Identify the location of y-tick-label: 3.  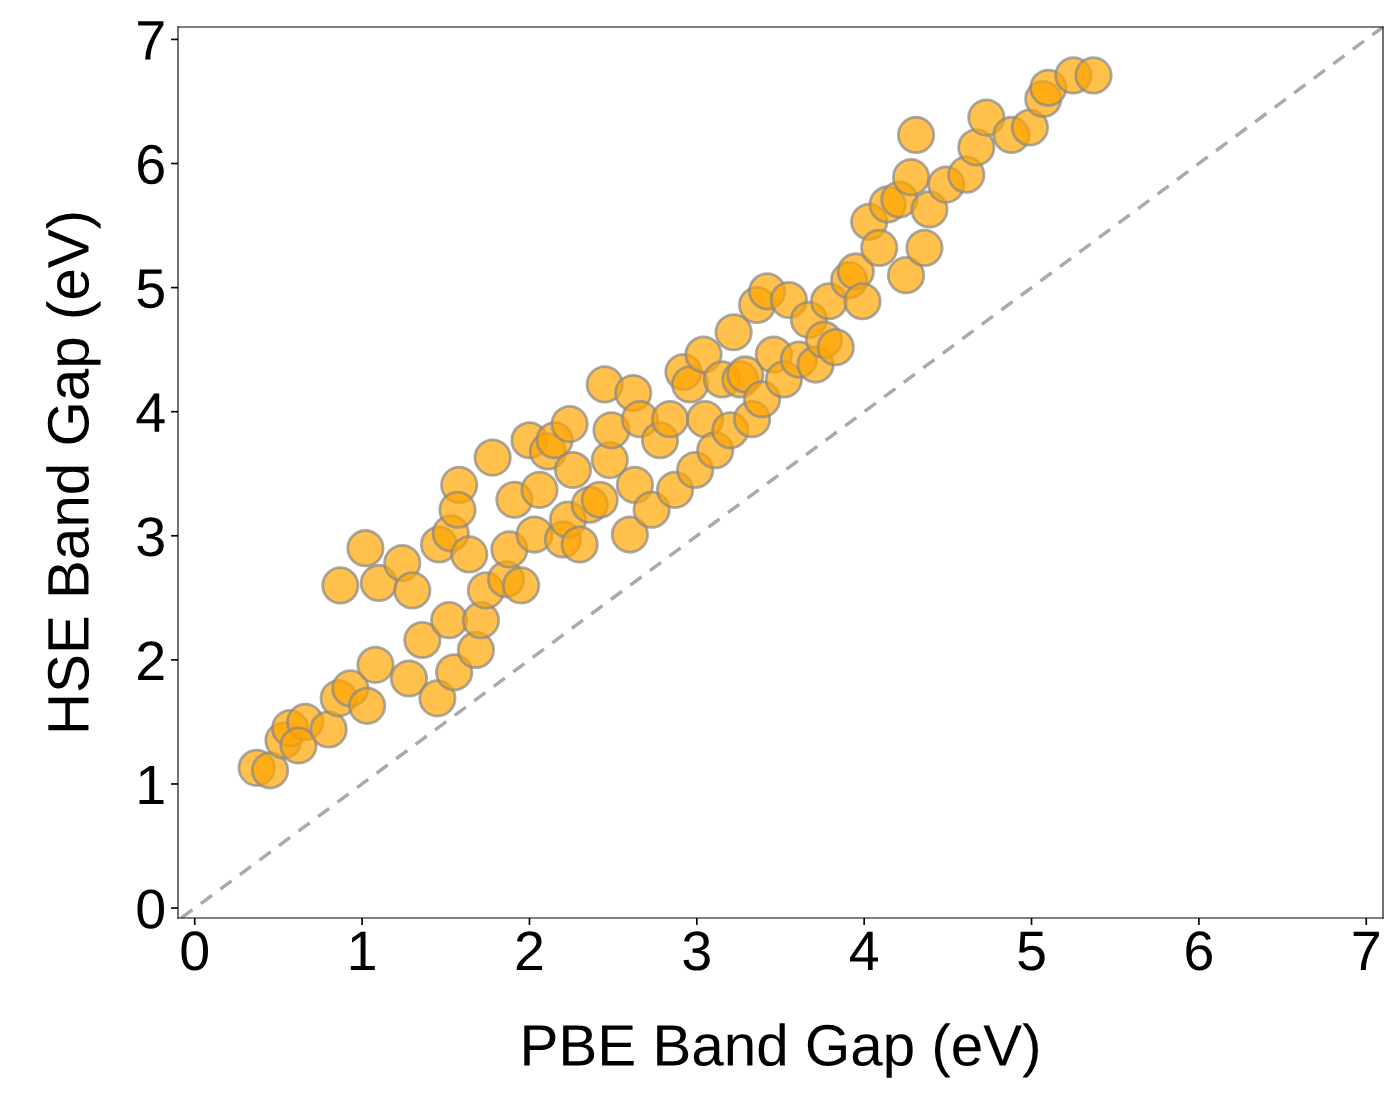
(150, 537).